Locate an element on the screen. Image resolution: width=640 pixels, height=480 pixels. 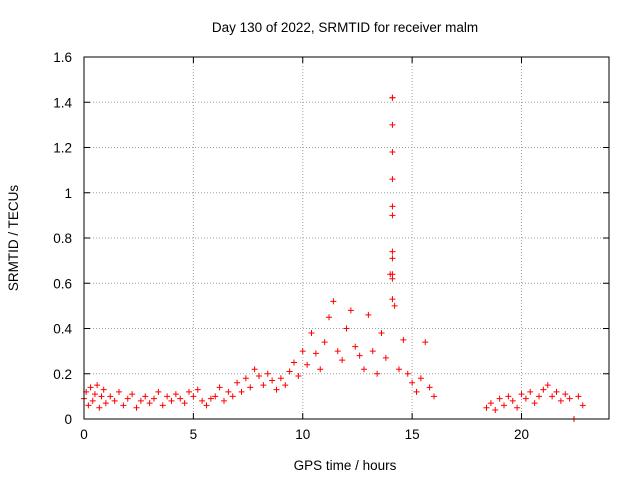
y-tick-label: 1.6 is located at coordinates (62, 57).